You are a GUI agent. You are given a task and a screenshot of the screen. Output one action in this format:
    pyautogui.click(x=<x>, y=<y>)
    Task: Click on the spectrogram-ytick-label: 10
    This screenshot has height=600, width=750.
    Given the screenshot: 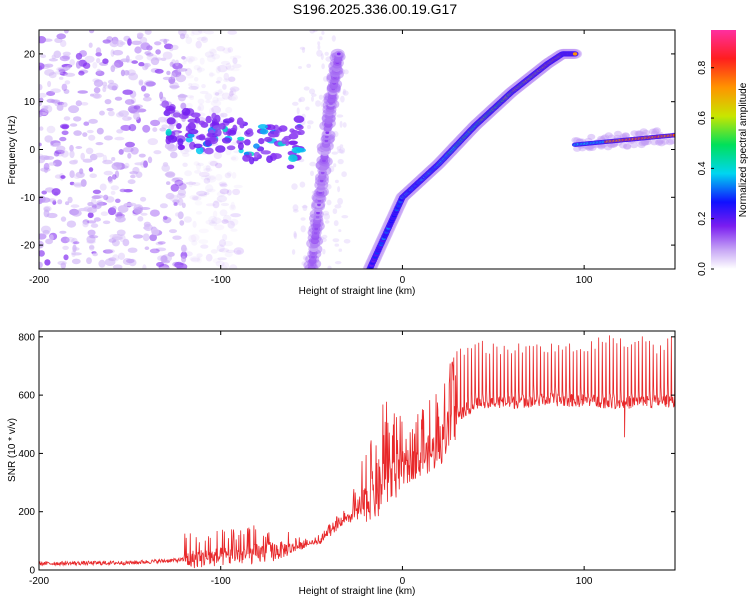 What is the action you would take?
    pyautogui.click(x=30, y=102)
    